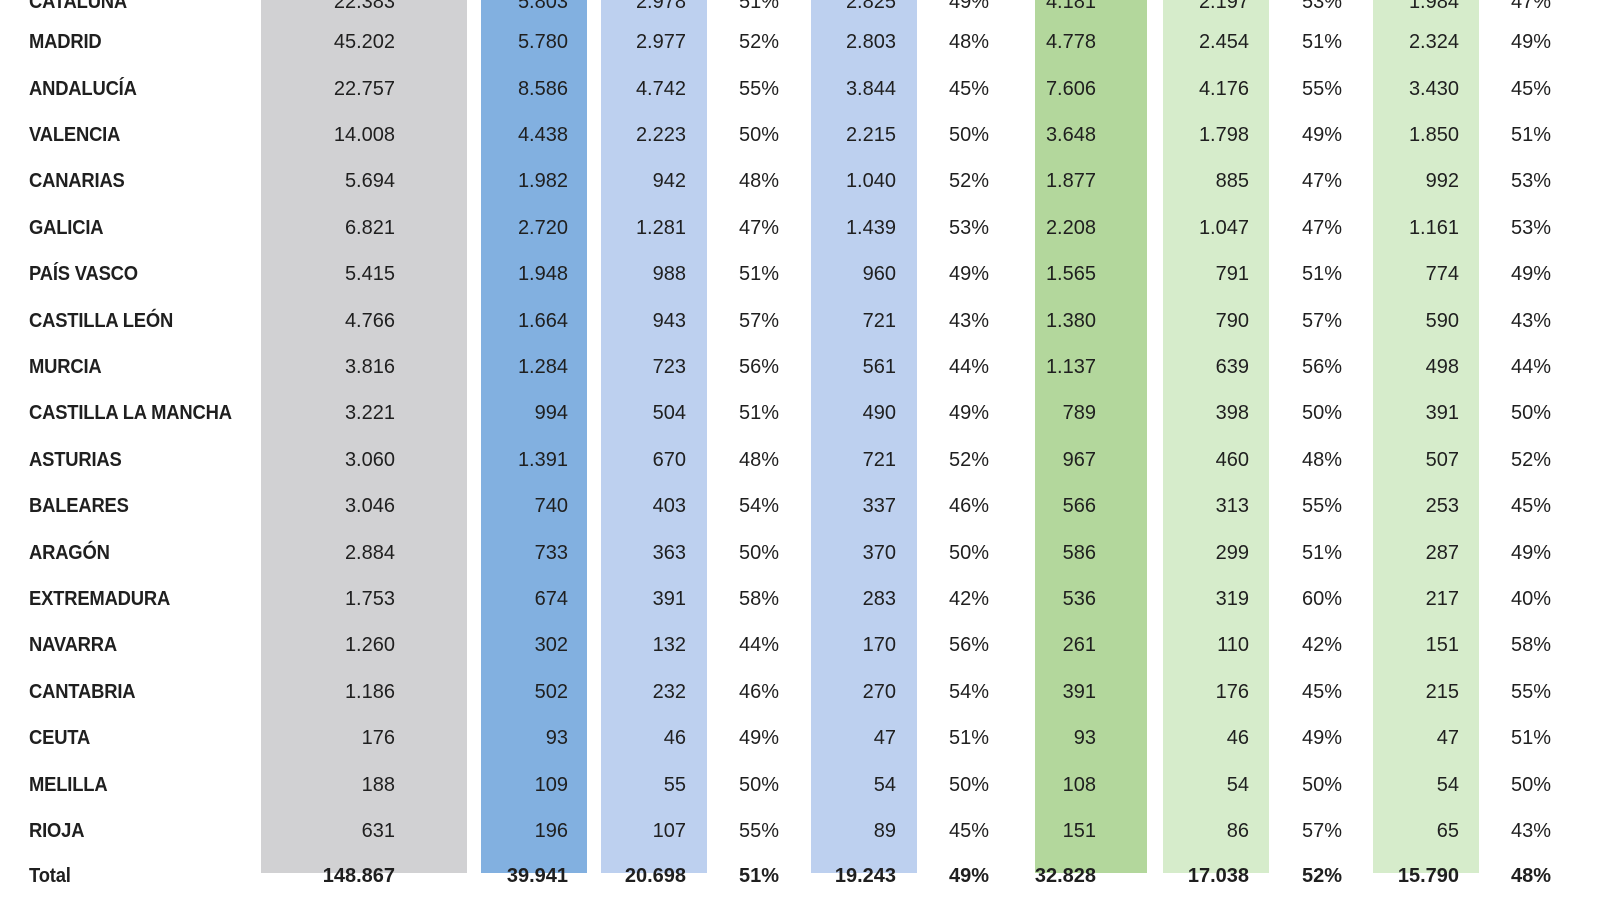  What do you see at coordinates (1530, 599) in the screenshot?
I see `table-cell: 40%` at bounding box center [1530, 599].